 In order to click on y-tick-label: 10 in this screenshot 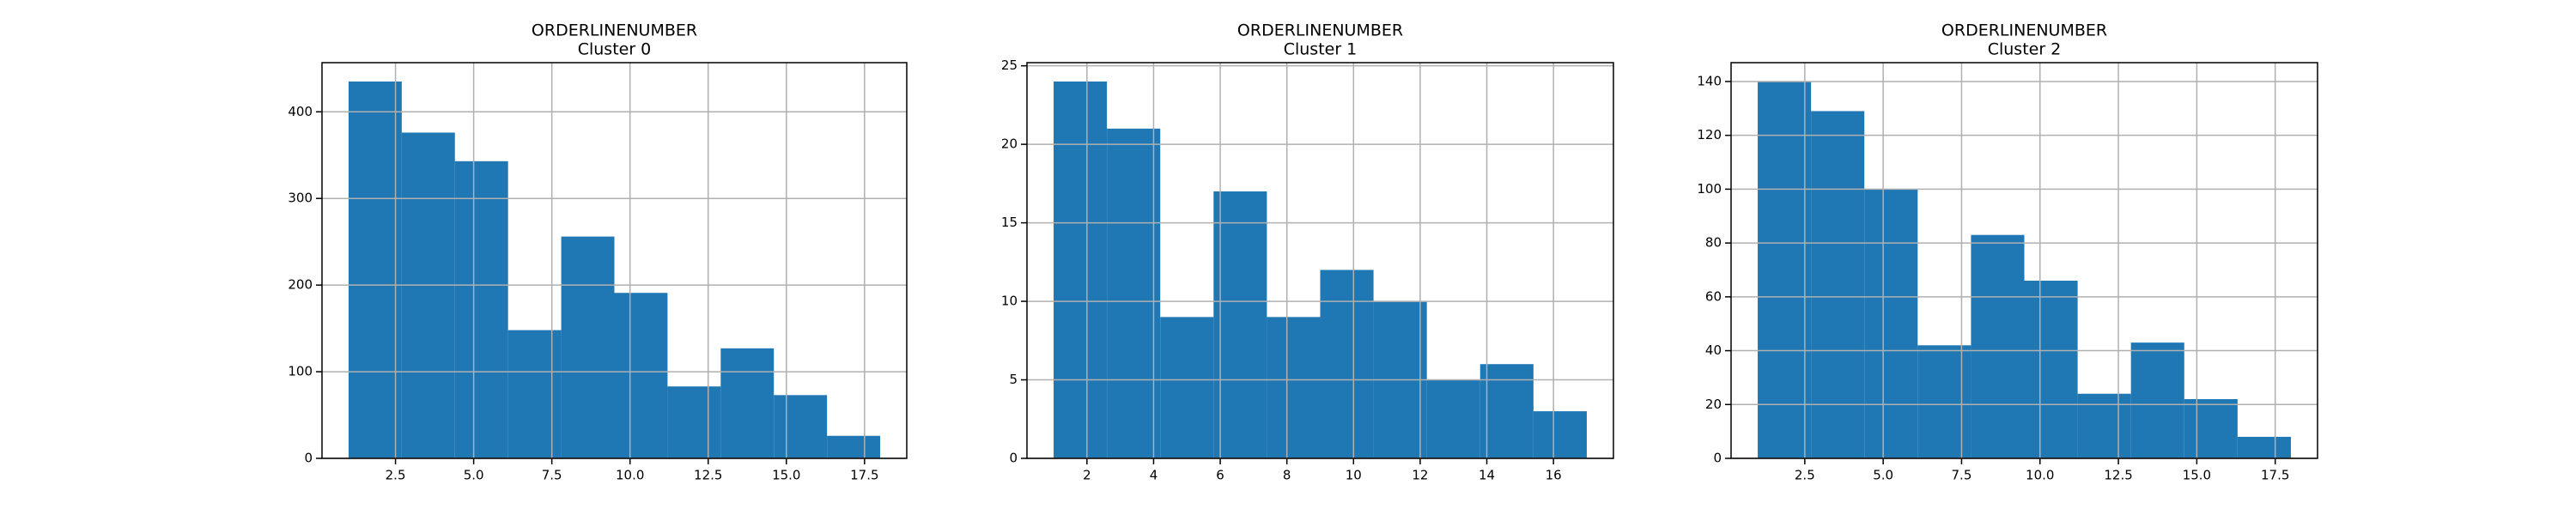, I will do `click(1009, 301)`.